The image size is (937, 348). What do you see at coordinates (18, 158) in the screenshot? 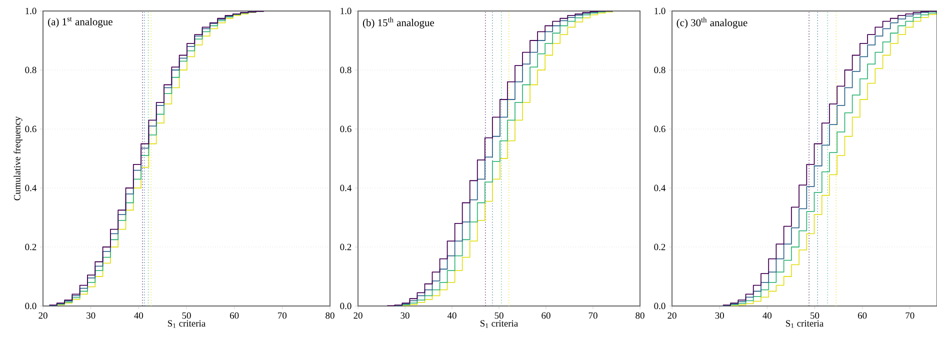
I see `y-axis-title: Cumulative frequency` at bounding box center [18, 158].